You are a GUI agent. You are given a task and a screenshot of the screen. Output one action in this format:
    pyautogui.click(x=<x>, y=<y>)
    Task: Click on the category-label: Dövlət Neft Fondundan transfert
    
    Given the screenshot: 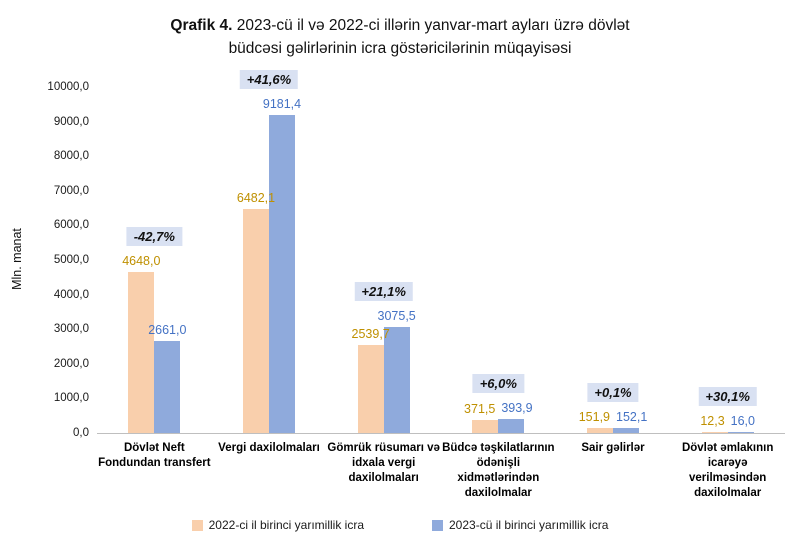 What is the action you would take?
    pyautogui.click(x=154, y=455)
    